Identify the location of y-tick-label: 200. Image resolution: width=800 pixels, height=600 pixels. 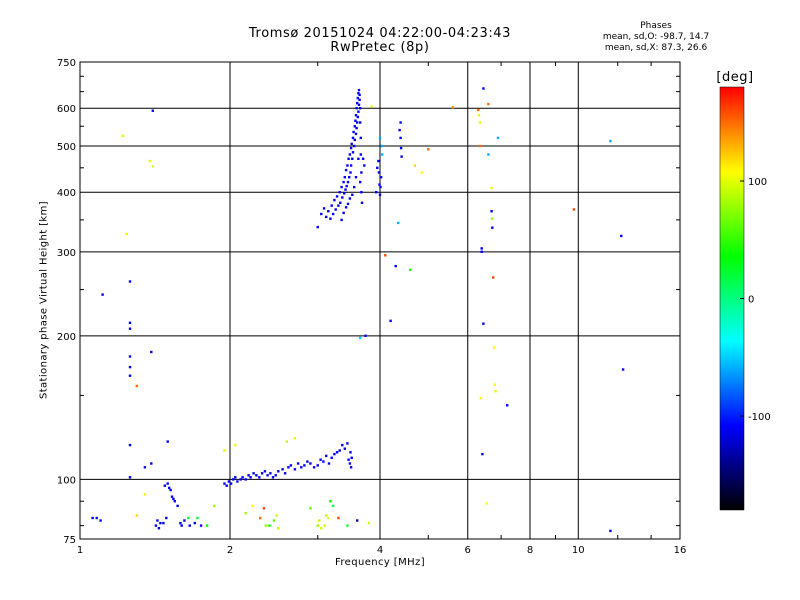
(66, 337).